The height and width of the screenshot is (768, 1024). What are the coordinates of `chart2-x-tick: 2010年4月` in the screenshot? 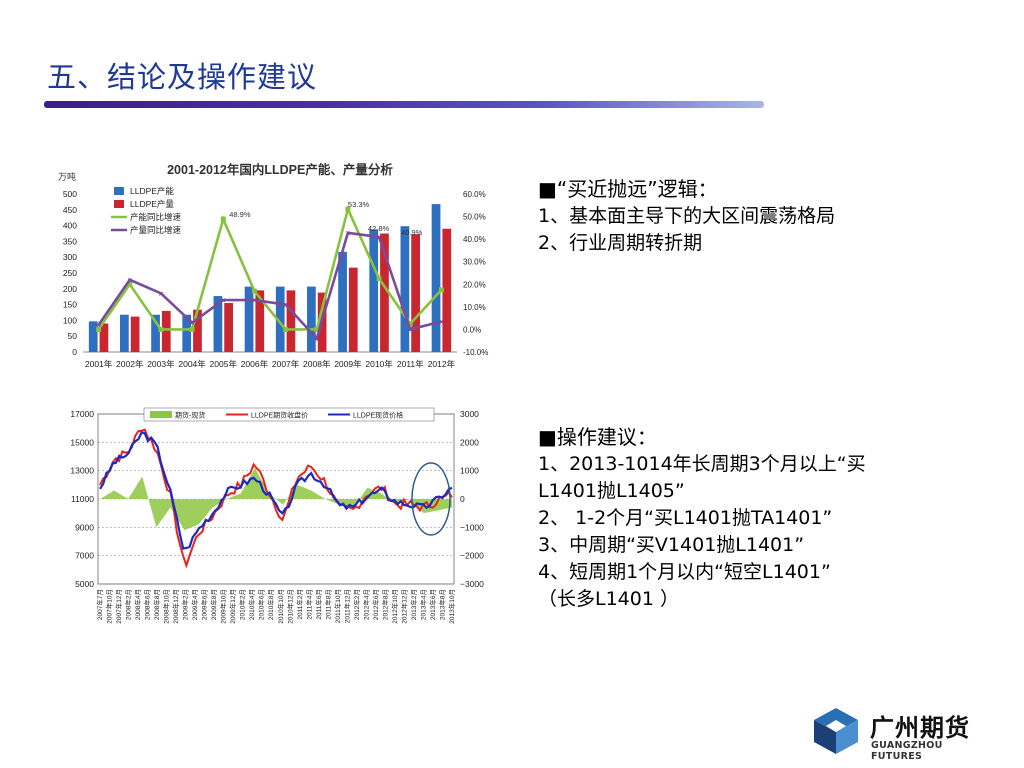 It's located at (251, 604).